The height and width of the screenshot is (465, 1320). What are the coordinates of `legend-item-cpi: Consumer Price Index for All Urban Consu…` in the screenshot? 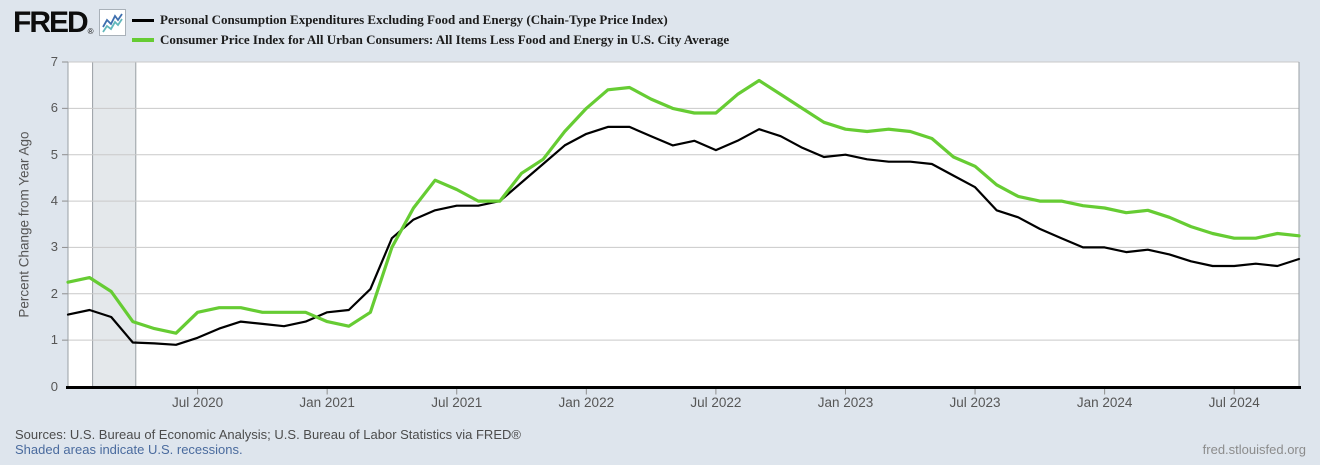 It's located at (430, 40).